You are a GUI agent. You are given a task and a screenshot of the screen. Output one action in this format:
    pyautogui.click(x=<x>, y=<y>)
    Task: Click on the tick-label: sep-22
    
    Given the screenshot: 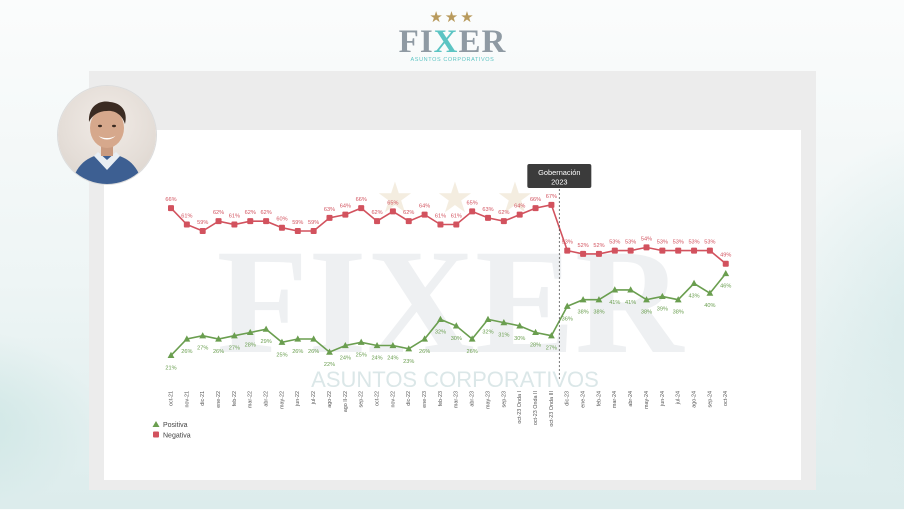 What is the action you would take?
    pyautogui.click(x=362, y=399)
    